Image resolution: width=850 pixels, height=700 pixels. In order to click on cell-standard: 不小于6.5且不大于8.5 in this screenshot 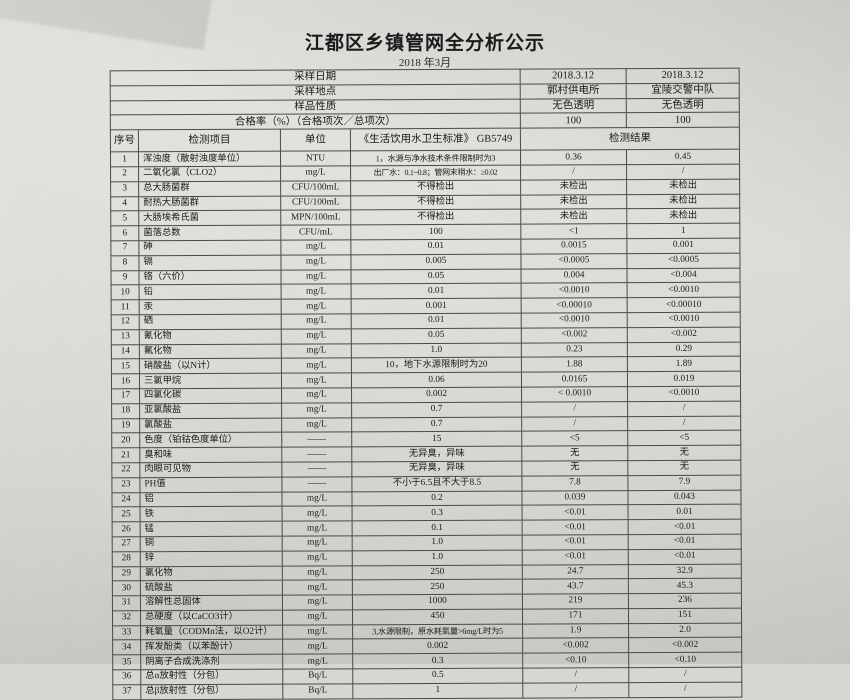, I will do `click(436, 483)`.